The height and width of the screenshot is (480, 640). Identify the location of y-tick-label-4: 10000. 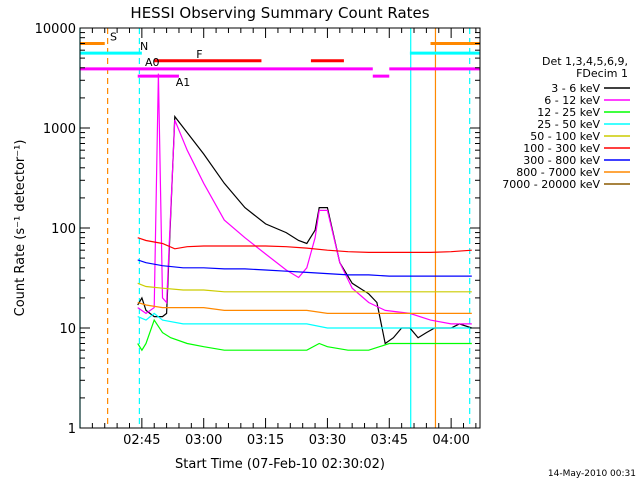
(55, 29).